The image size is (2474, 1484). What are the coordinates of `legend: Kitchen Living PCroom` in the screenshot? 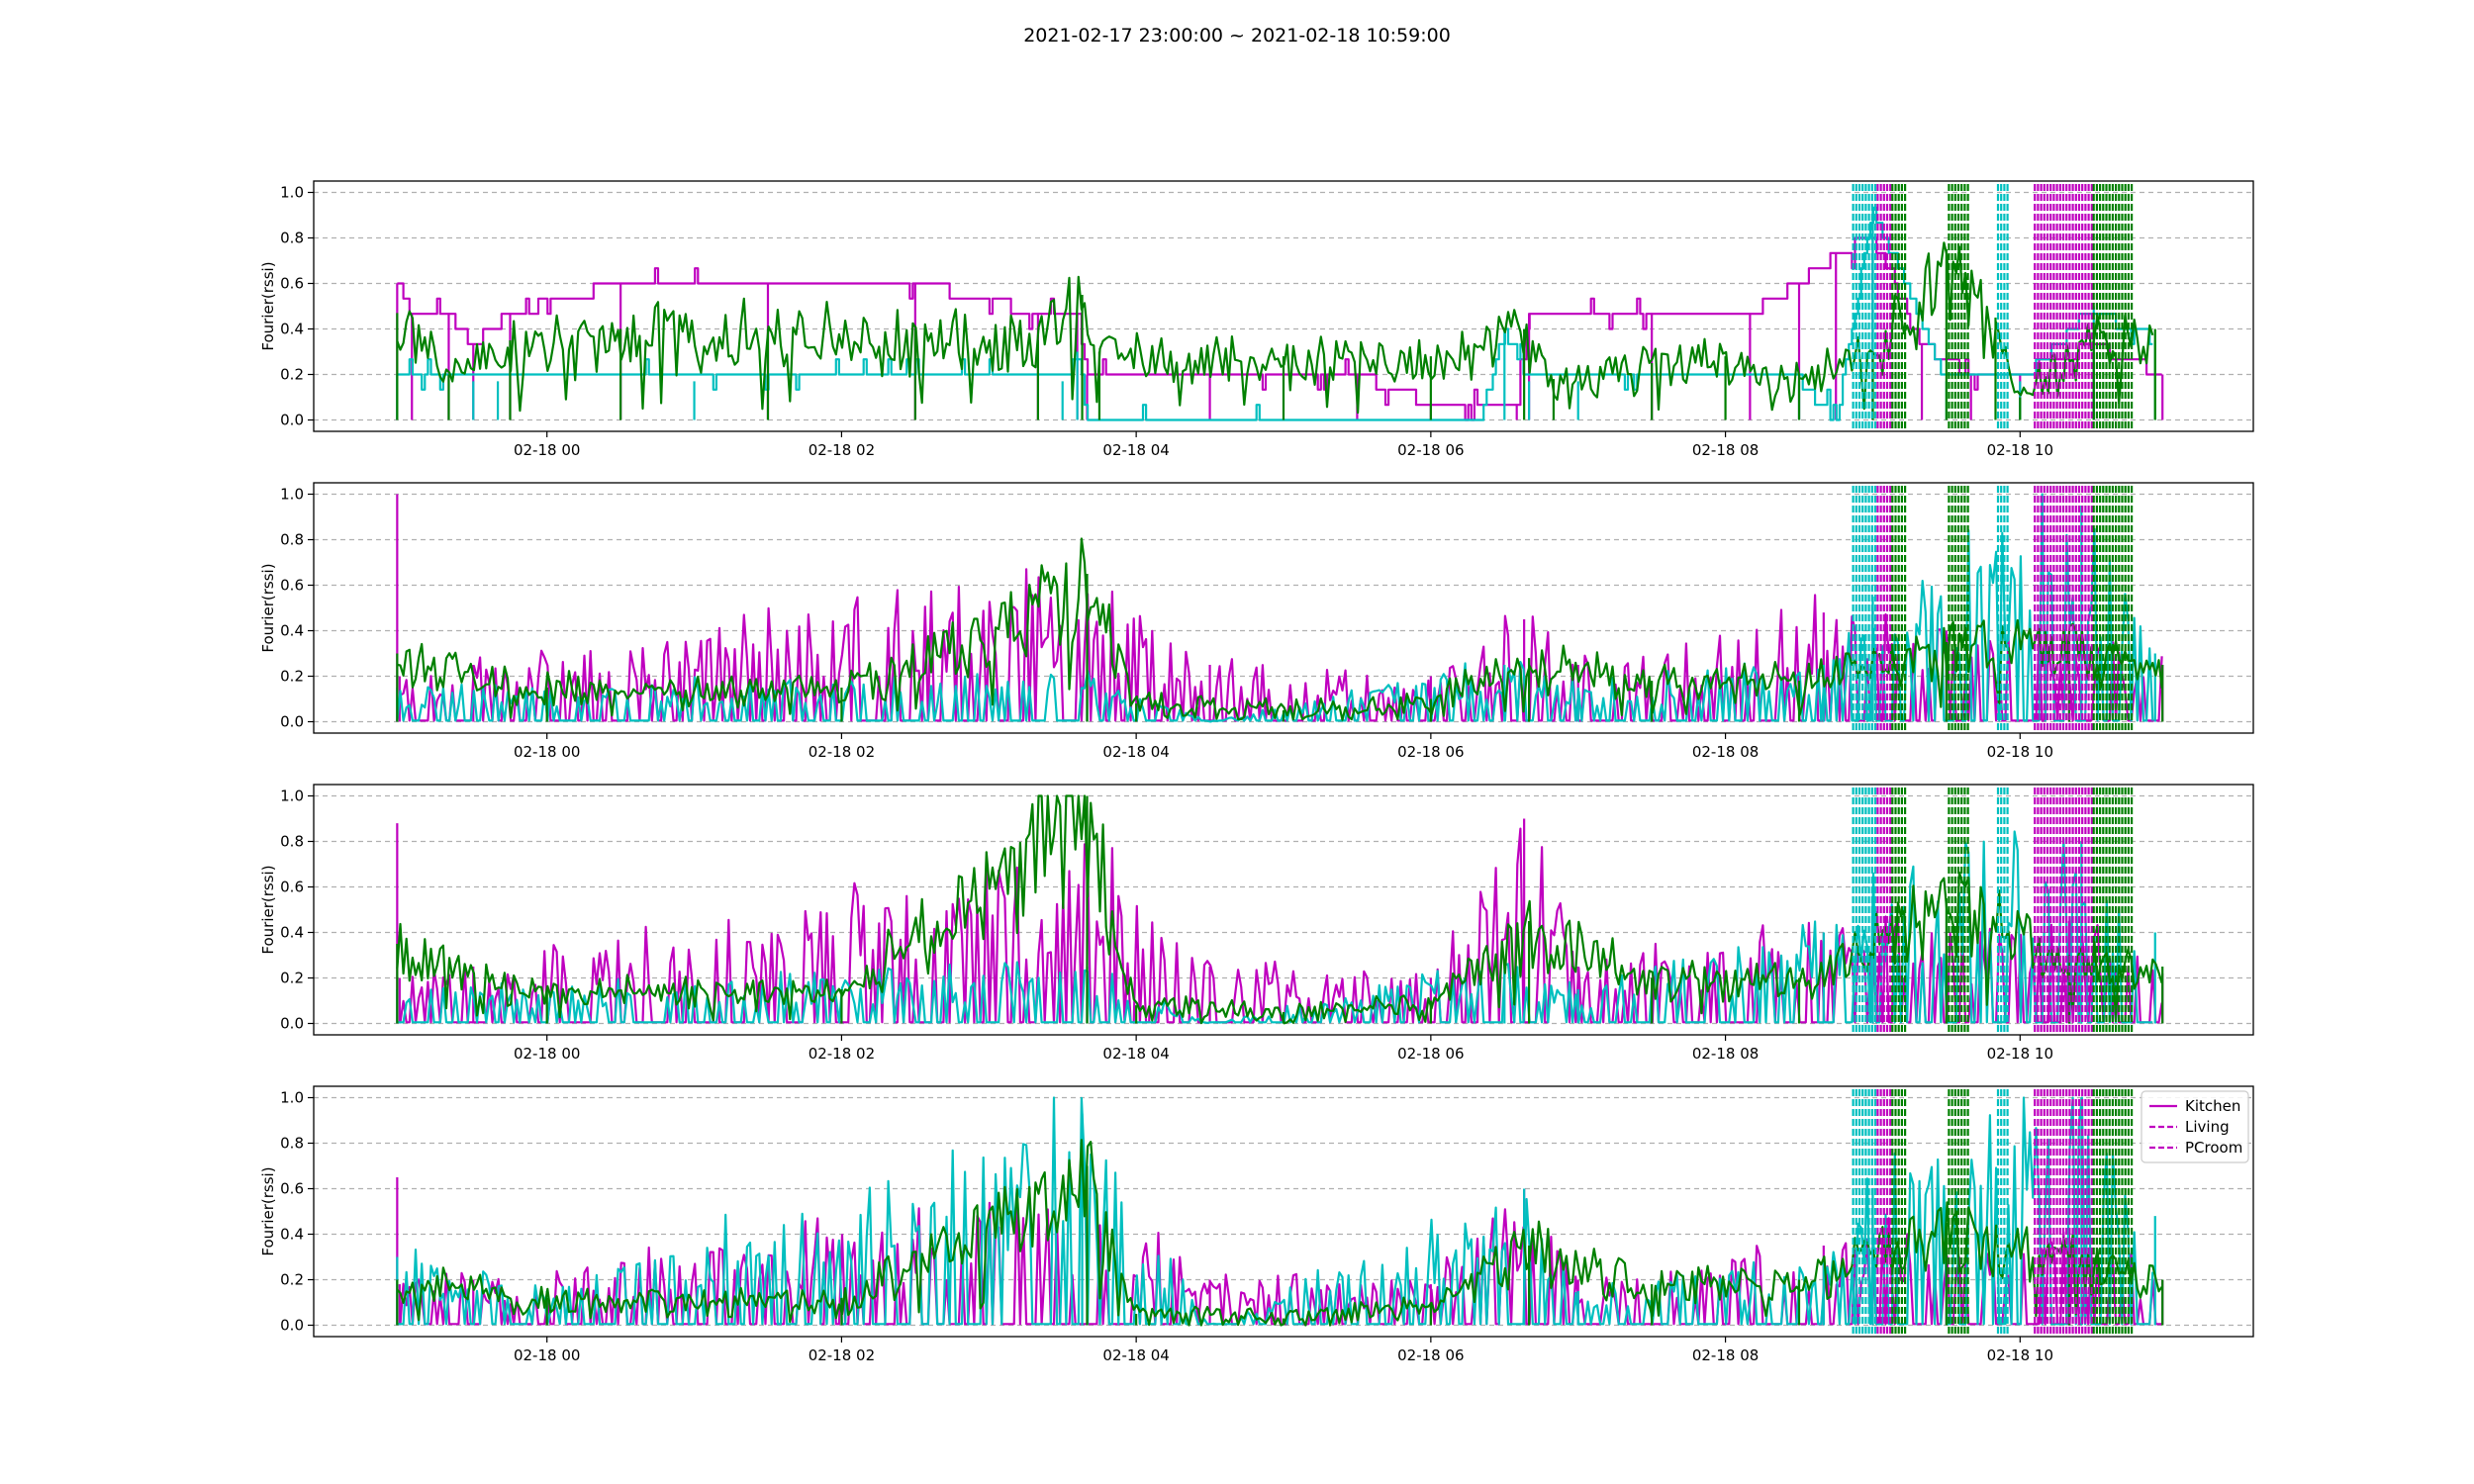 It's located at (2195, 1126).